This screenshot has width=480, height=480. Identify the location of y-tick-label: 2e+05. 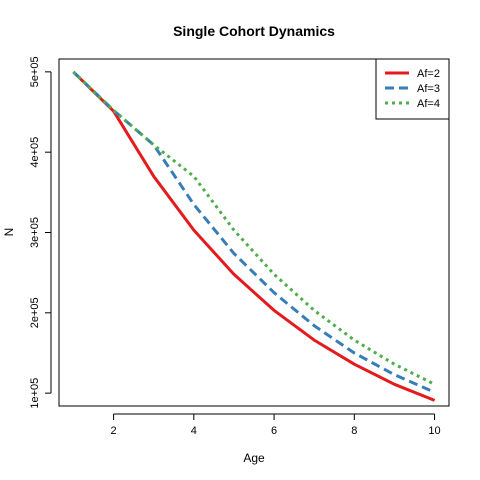
(35, 312).